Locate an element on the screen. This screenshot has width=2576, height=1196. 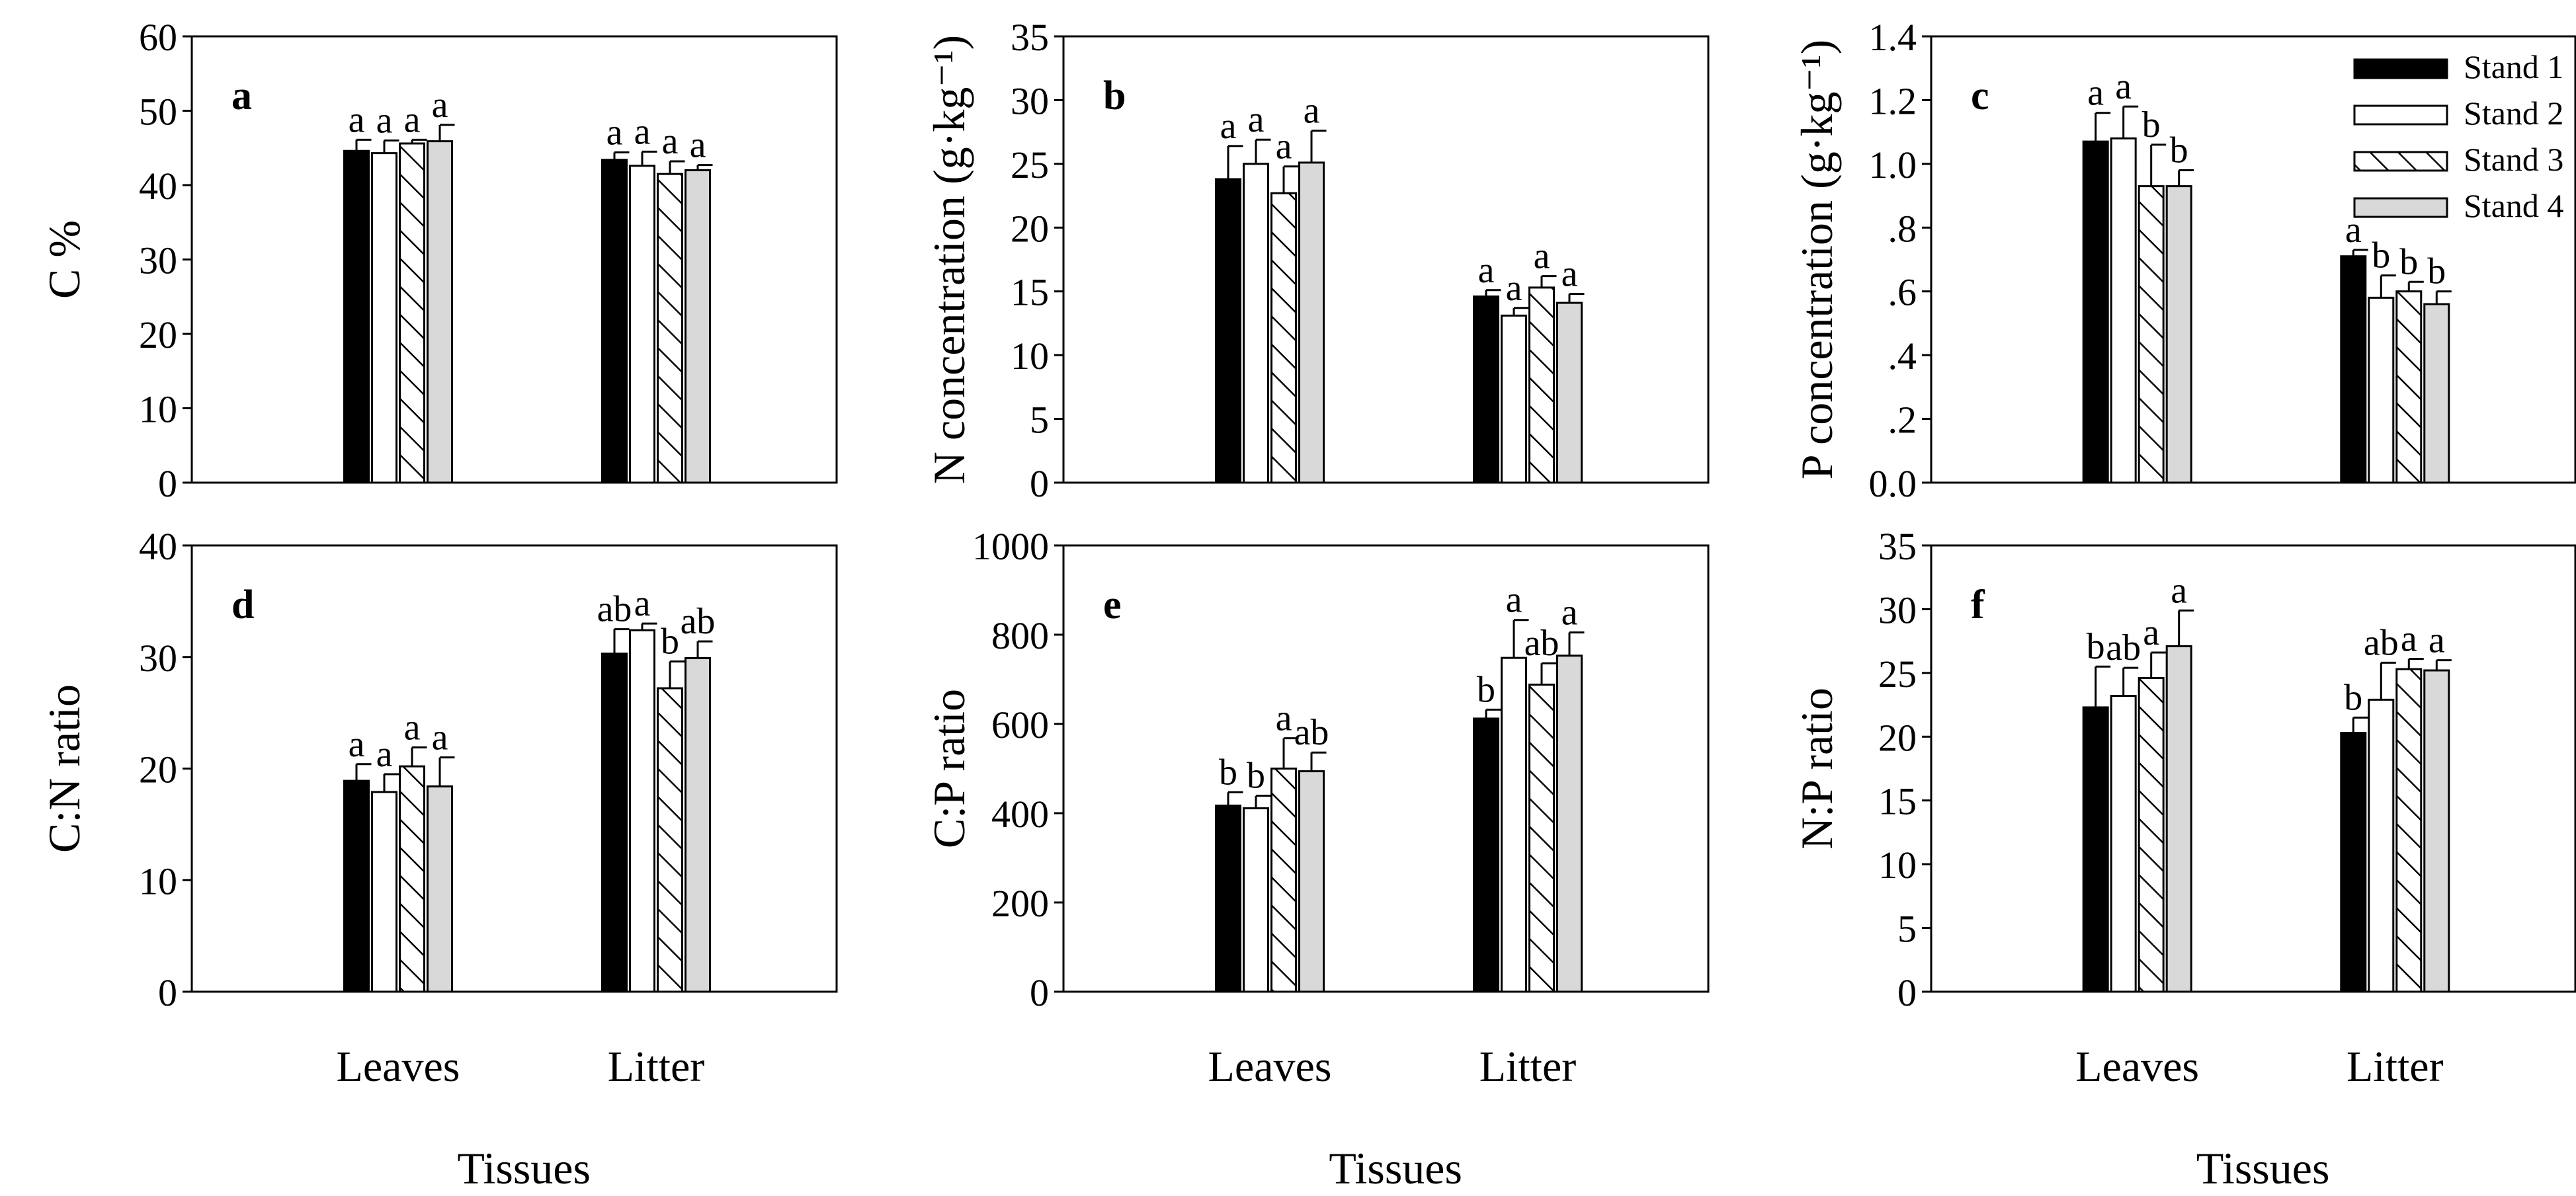
bar-c-litter-stand1 is located at coordinates (2353, 369).